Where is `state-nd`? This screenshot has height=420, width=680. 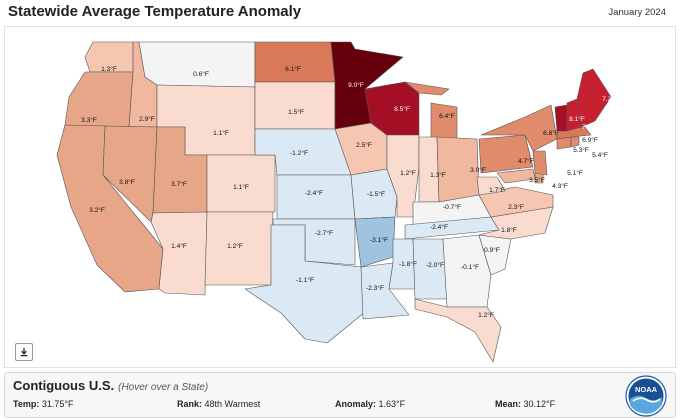
state-nd is located at coordinates (295, 62).